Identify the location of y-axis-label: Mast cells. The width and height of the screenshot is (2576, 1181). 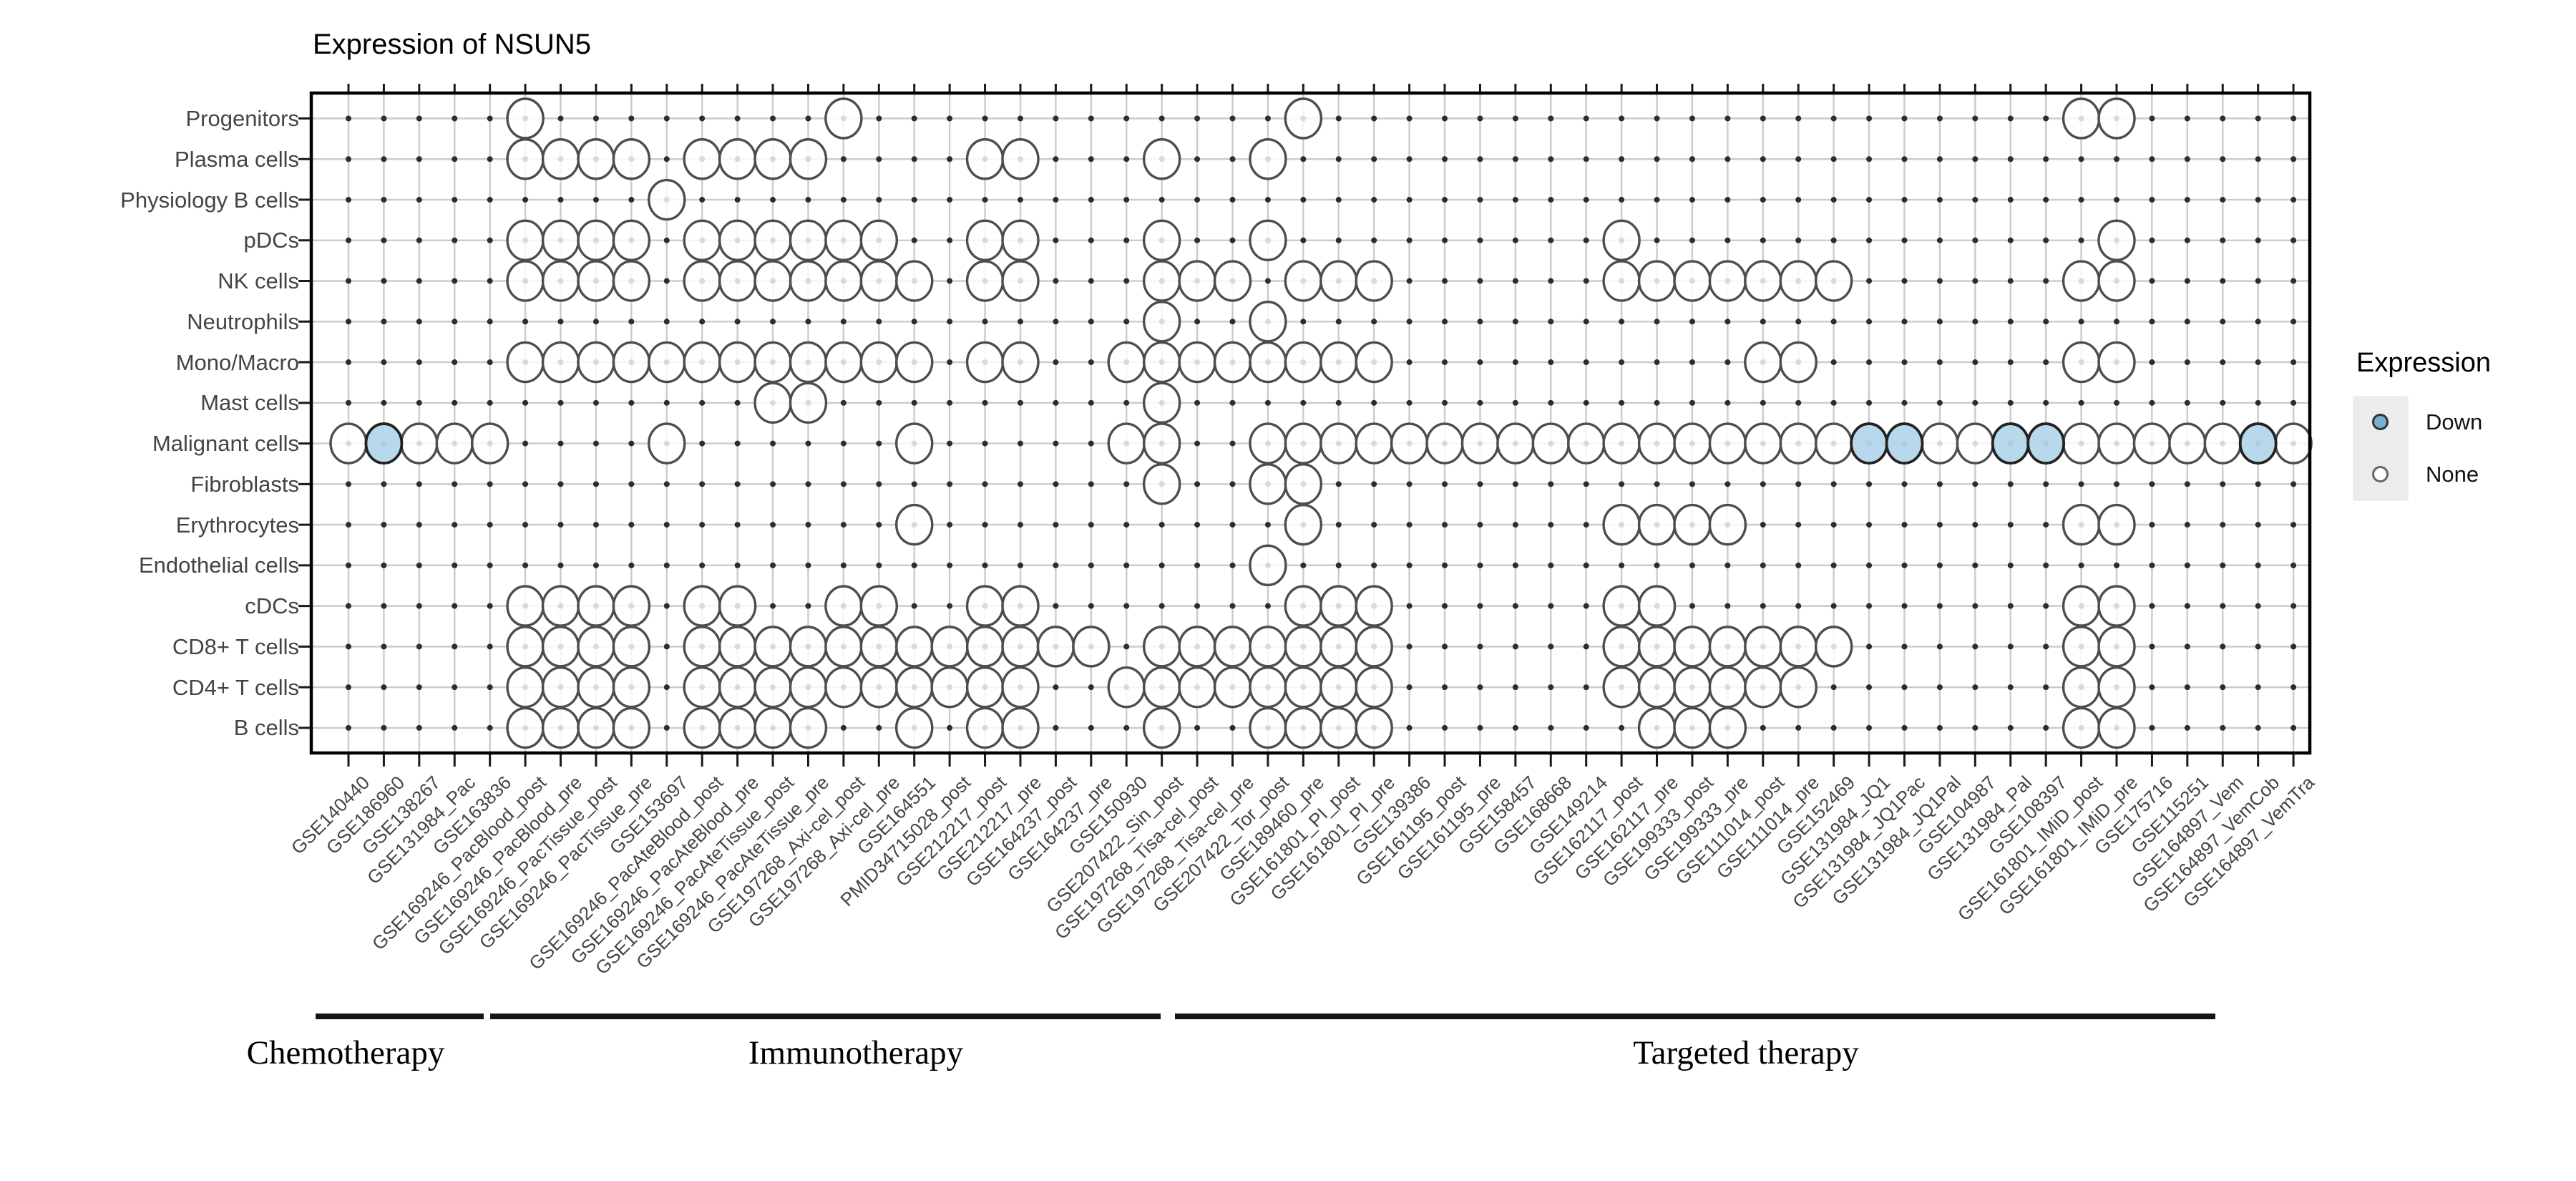
(249, 403).